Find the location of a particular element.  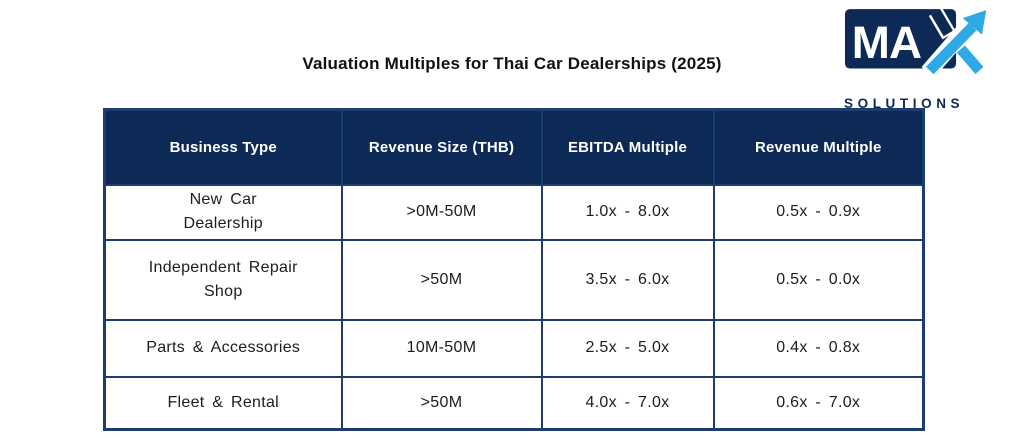

cell-revenue-multiple: 0.5x - 0.9x is located at coordinates (818, 212).